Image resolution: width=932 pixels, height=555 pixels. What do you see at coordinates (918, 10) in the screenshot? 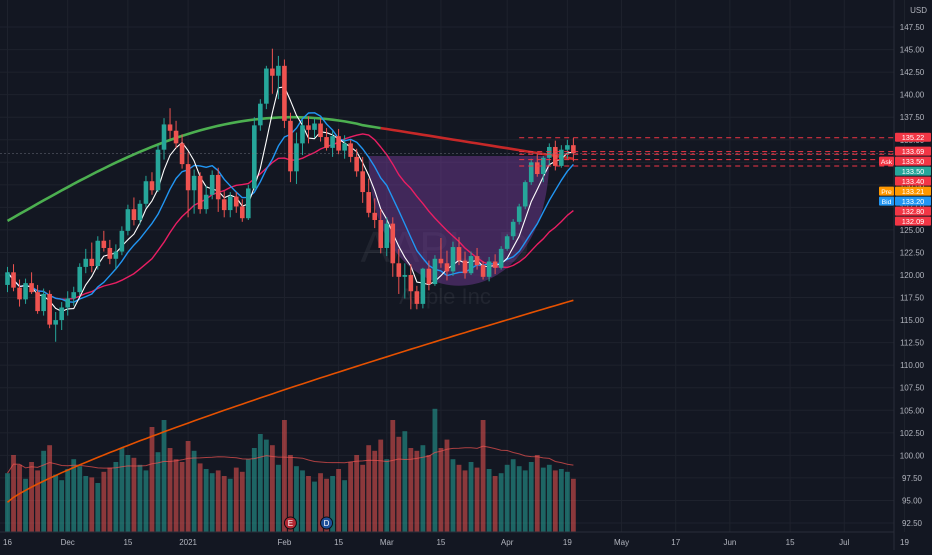
I see `currency-label: USD` at bounding box center [918, 10].